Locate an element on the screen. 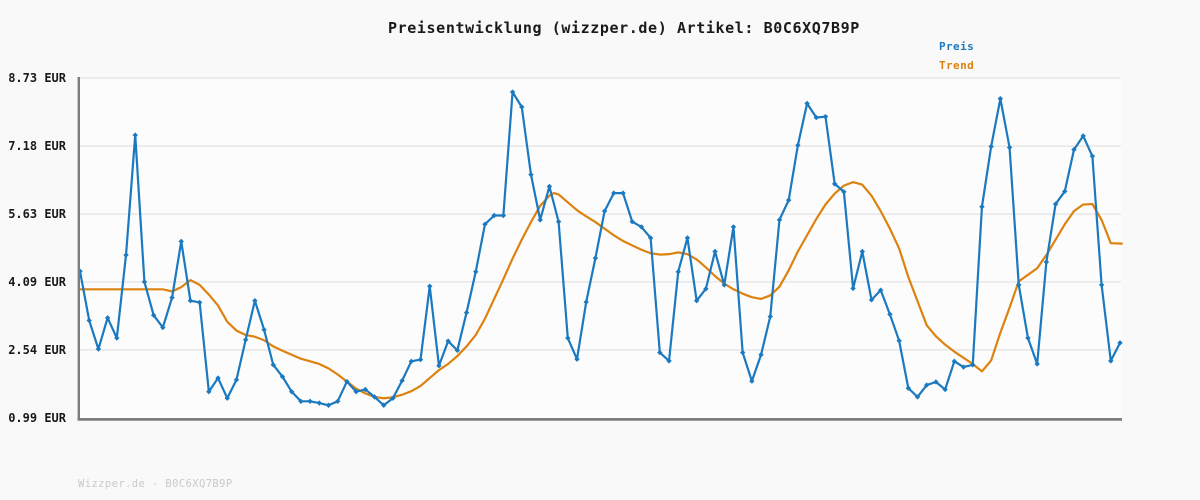 This screenshot has width=1200, height=500. y-axis-tick-label: 2.54 EUR is located at coordinates (37, 350).